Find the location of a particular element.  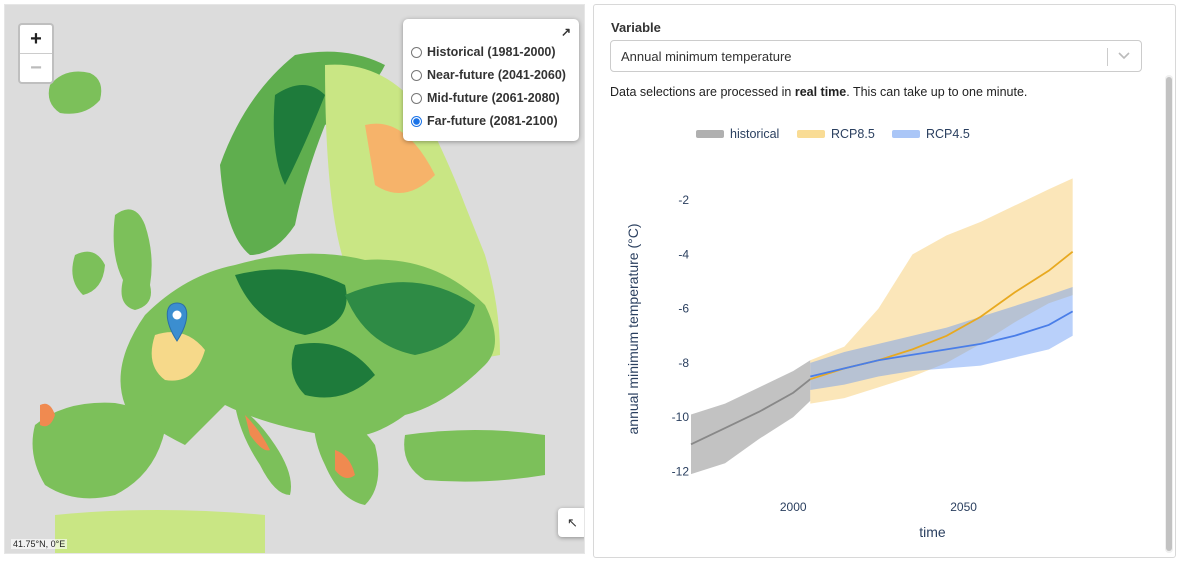

period-label: Historical (1981-2000) is located at coordinates (491, 52).